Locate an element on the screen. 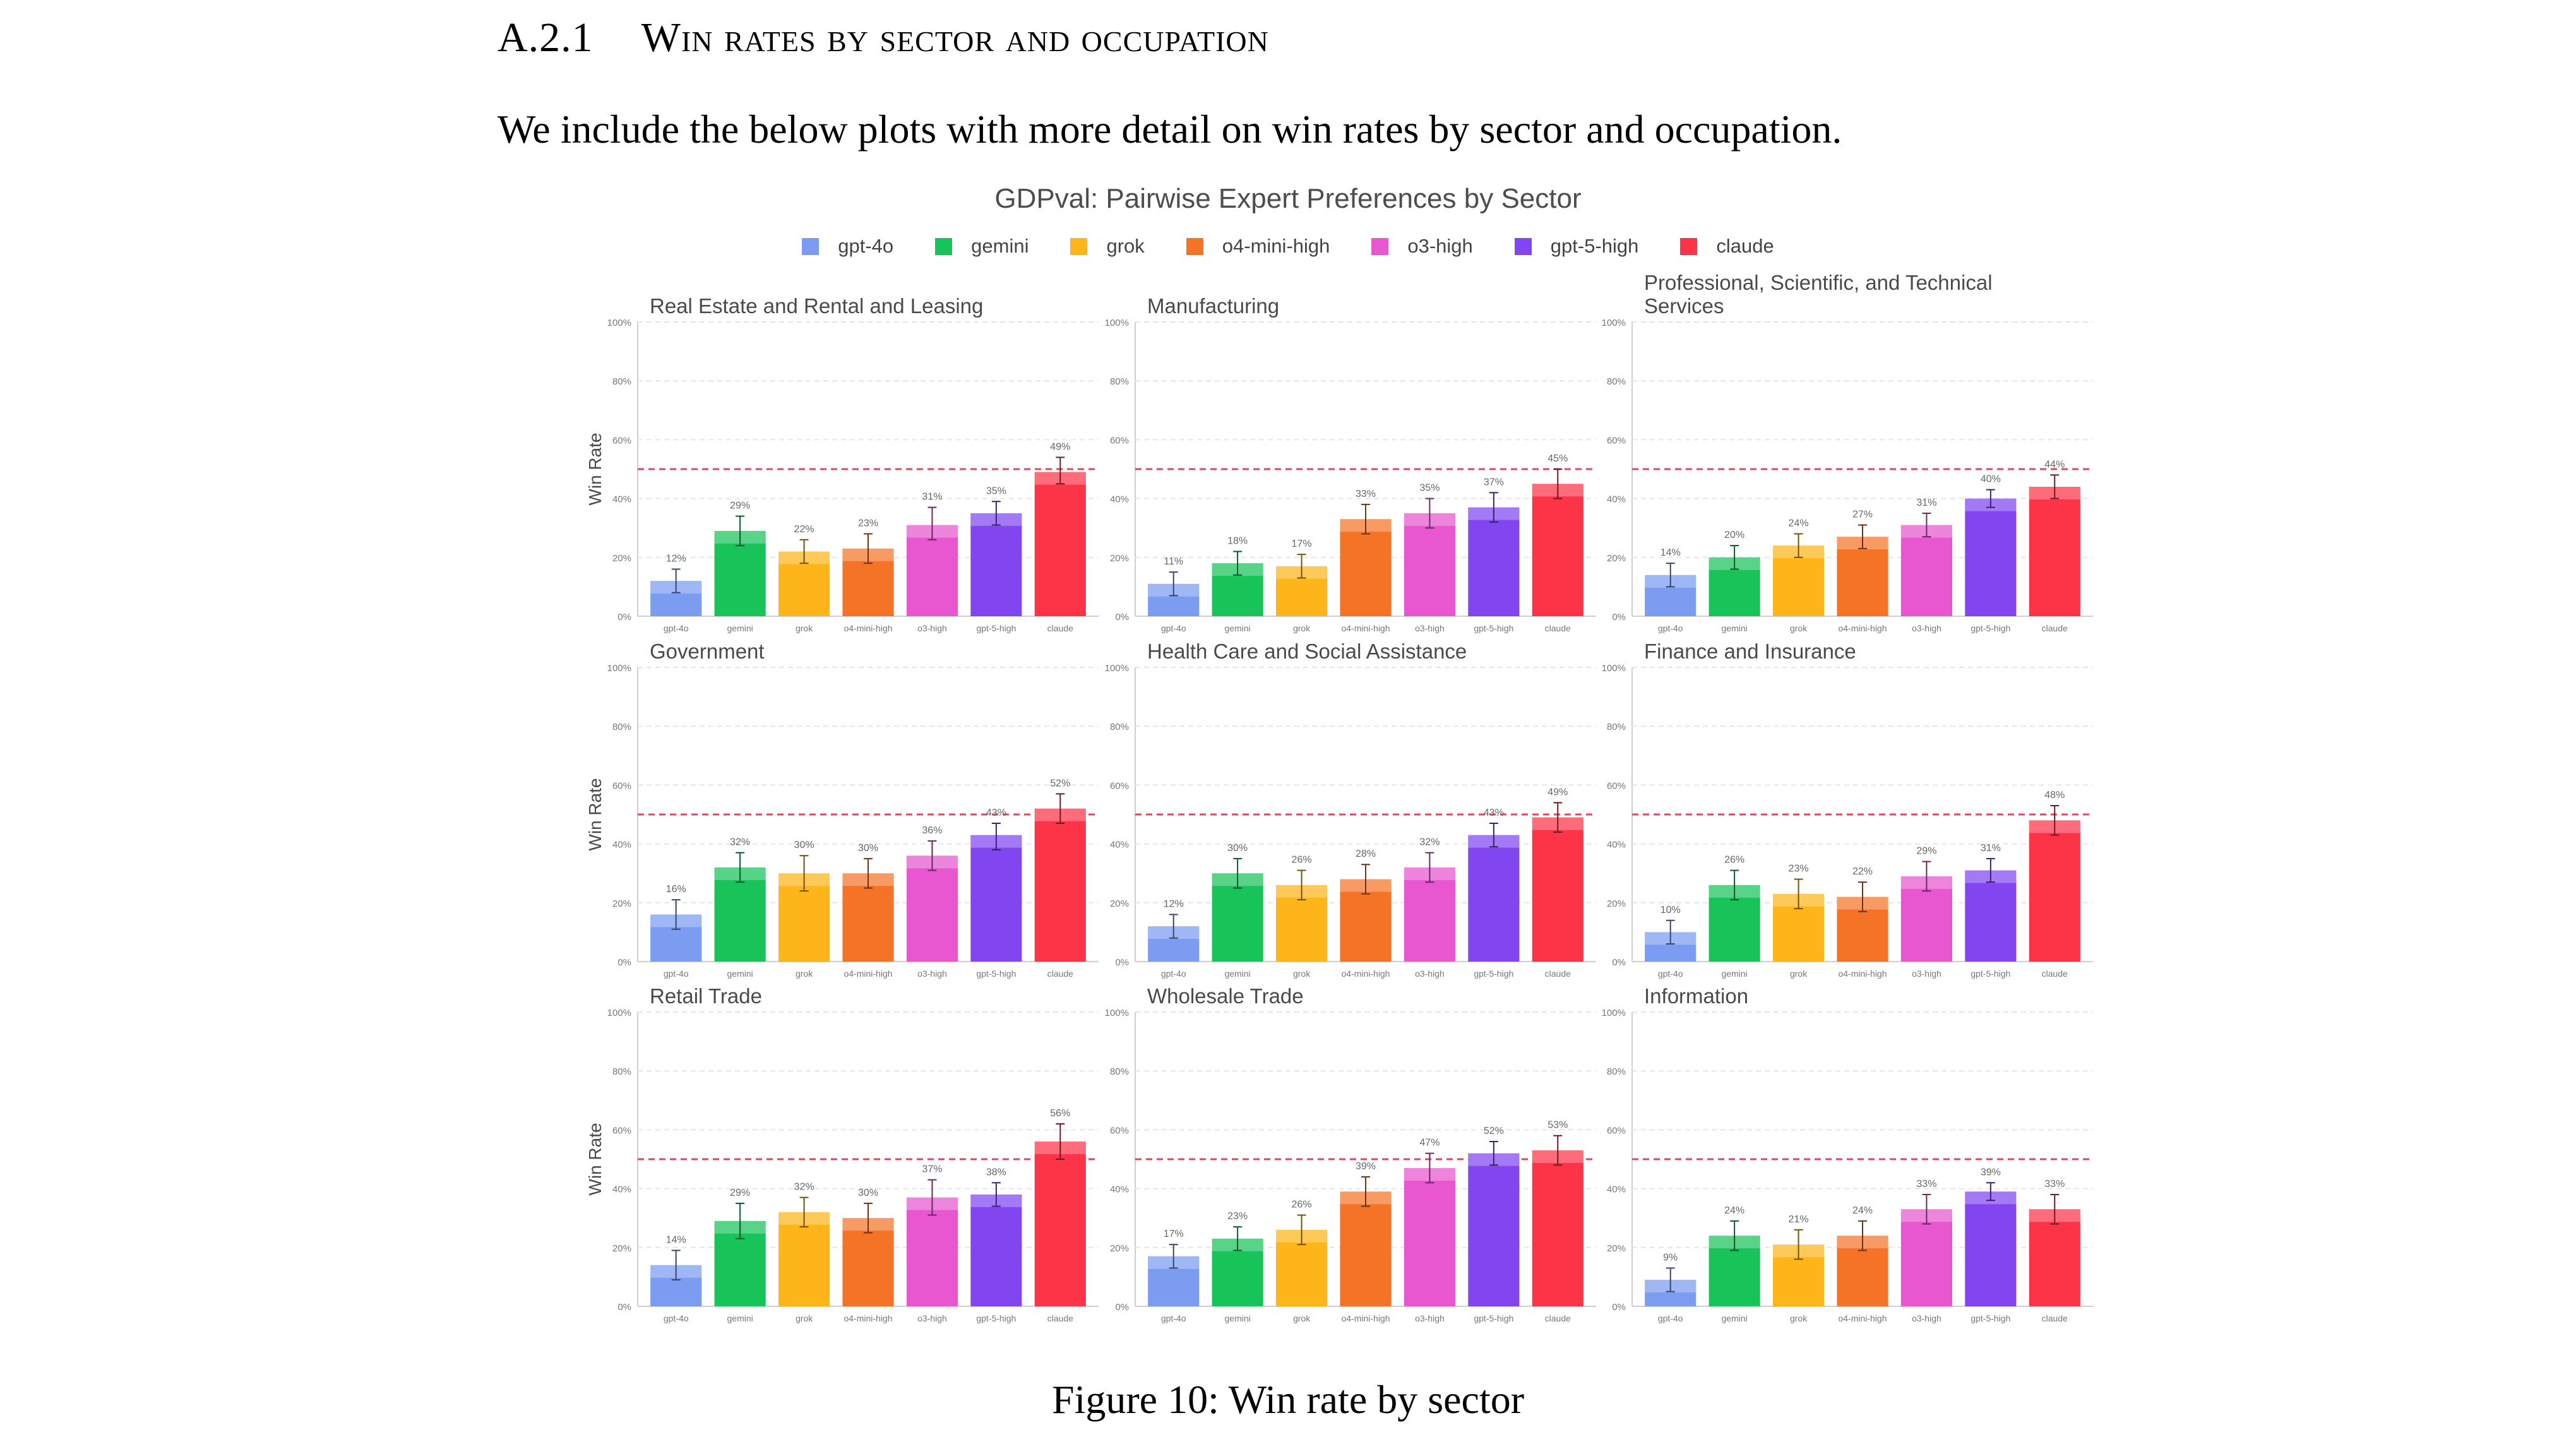  value-label: 12% is located at coordinates (1174, 903).